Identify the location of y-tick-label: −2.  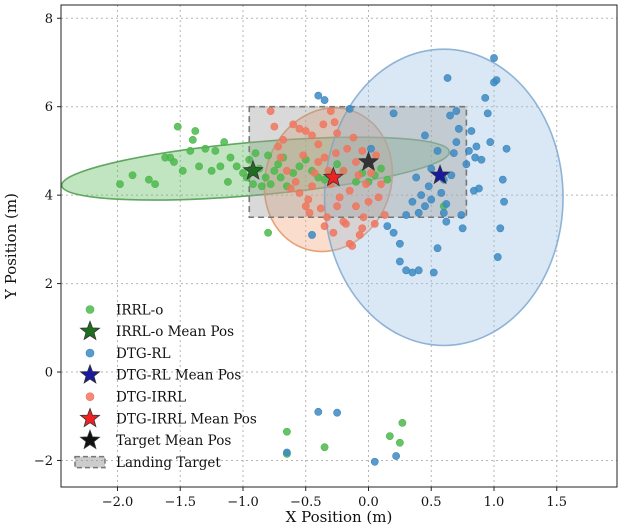
(43, 461).